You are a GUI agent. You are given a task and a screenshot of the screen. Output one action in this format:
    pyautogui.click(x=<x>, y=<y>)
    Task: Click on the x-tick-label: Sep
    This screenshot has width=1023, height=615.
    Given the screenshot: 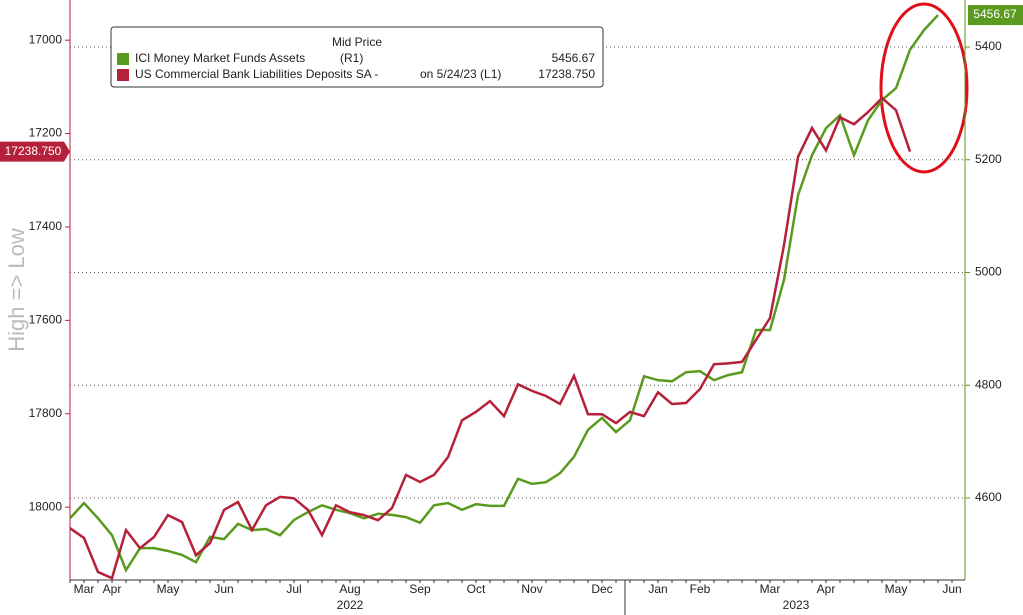 What is the action you would take?
    pyautogui.click(x=420, y=589)
    